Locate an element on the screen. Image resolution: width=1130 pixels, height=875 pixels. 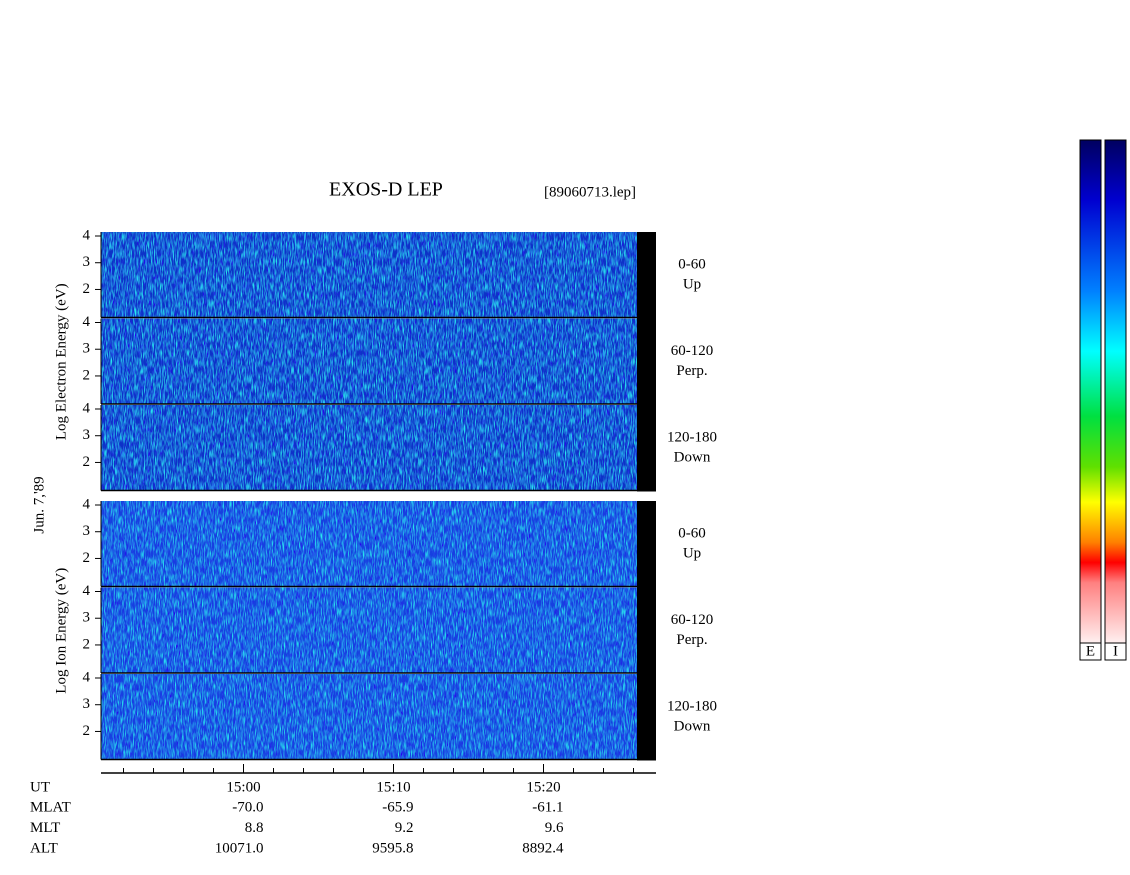
row-name: MLAT is located at coordinates (50, 807).